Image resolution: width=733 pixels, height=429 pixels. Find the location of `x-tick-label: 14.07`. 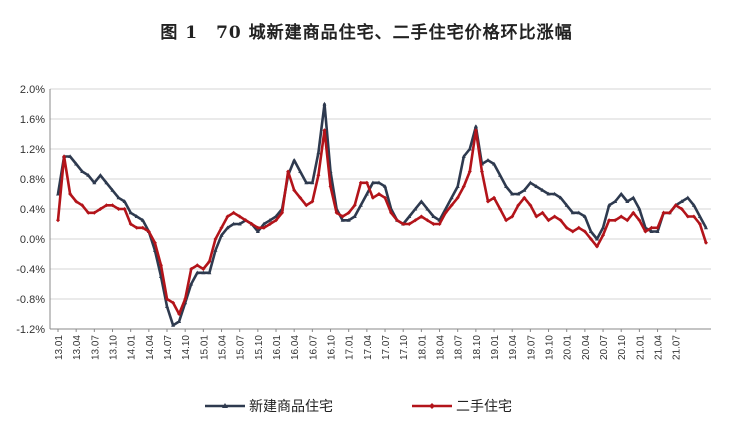

x-tick-label: 14.07 is located at coordinates (168, 347).